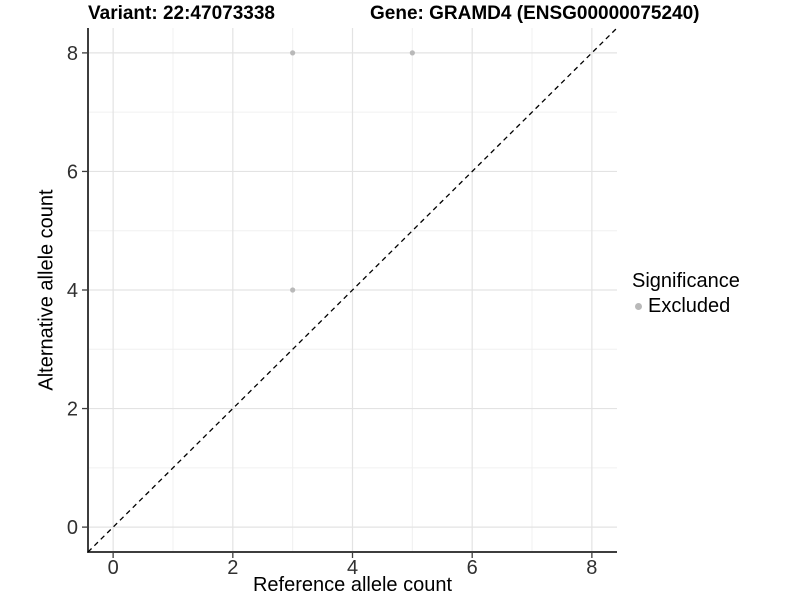 Image resolution: width=800 pixels, height=600 pixels. What do you see at coordinates (72, 528) in the screenshot?
I see `y-tick-label: 0` at bounding box center [72, 528].